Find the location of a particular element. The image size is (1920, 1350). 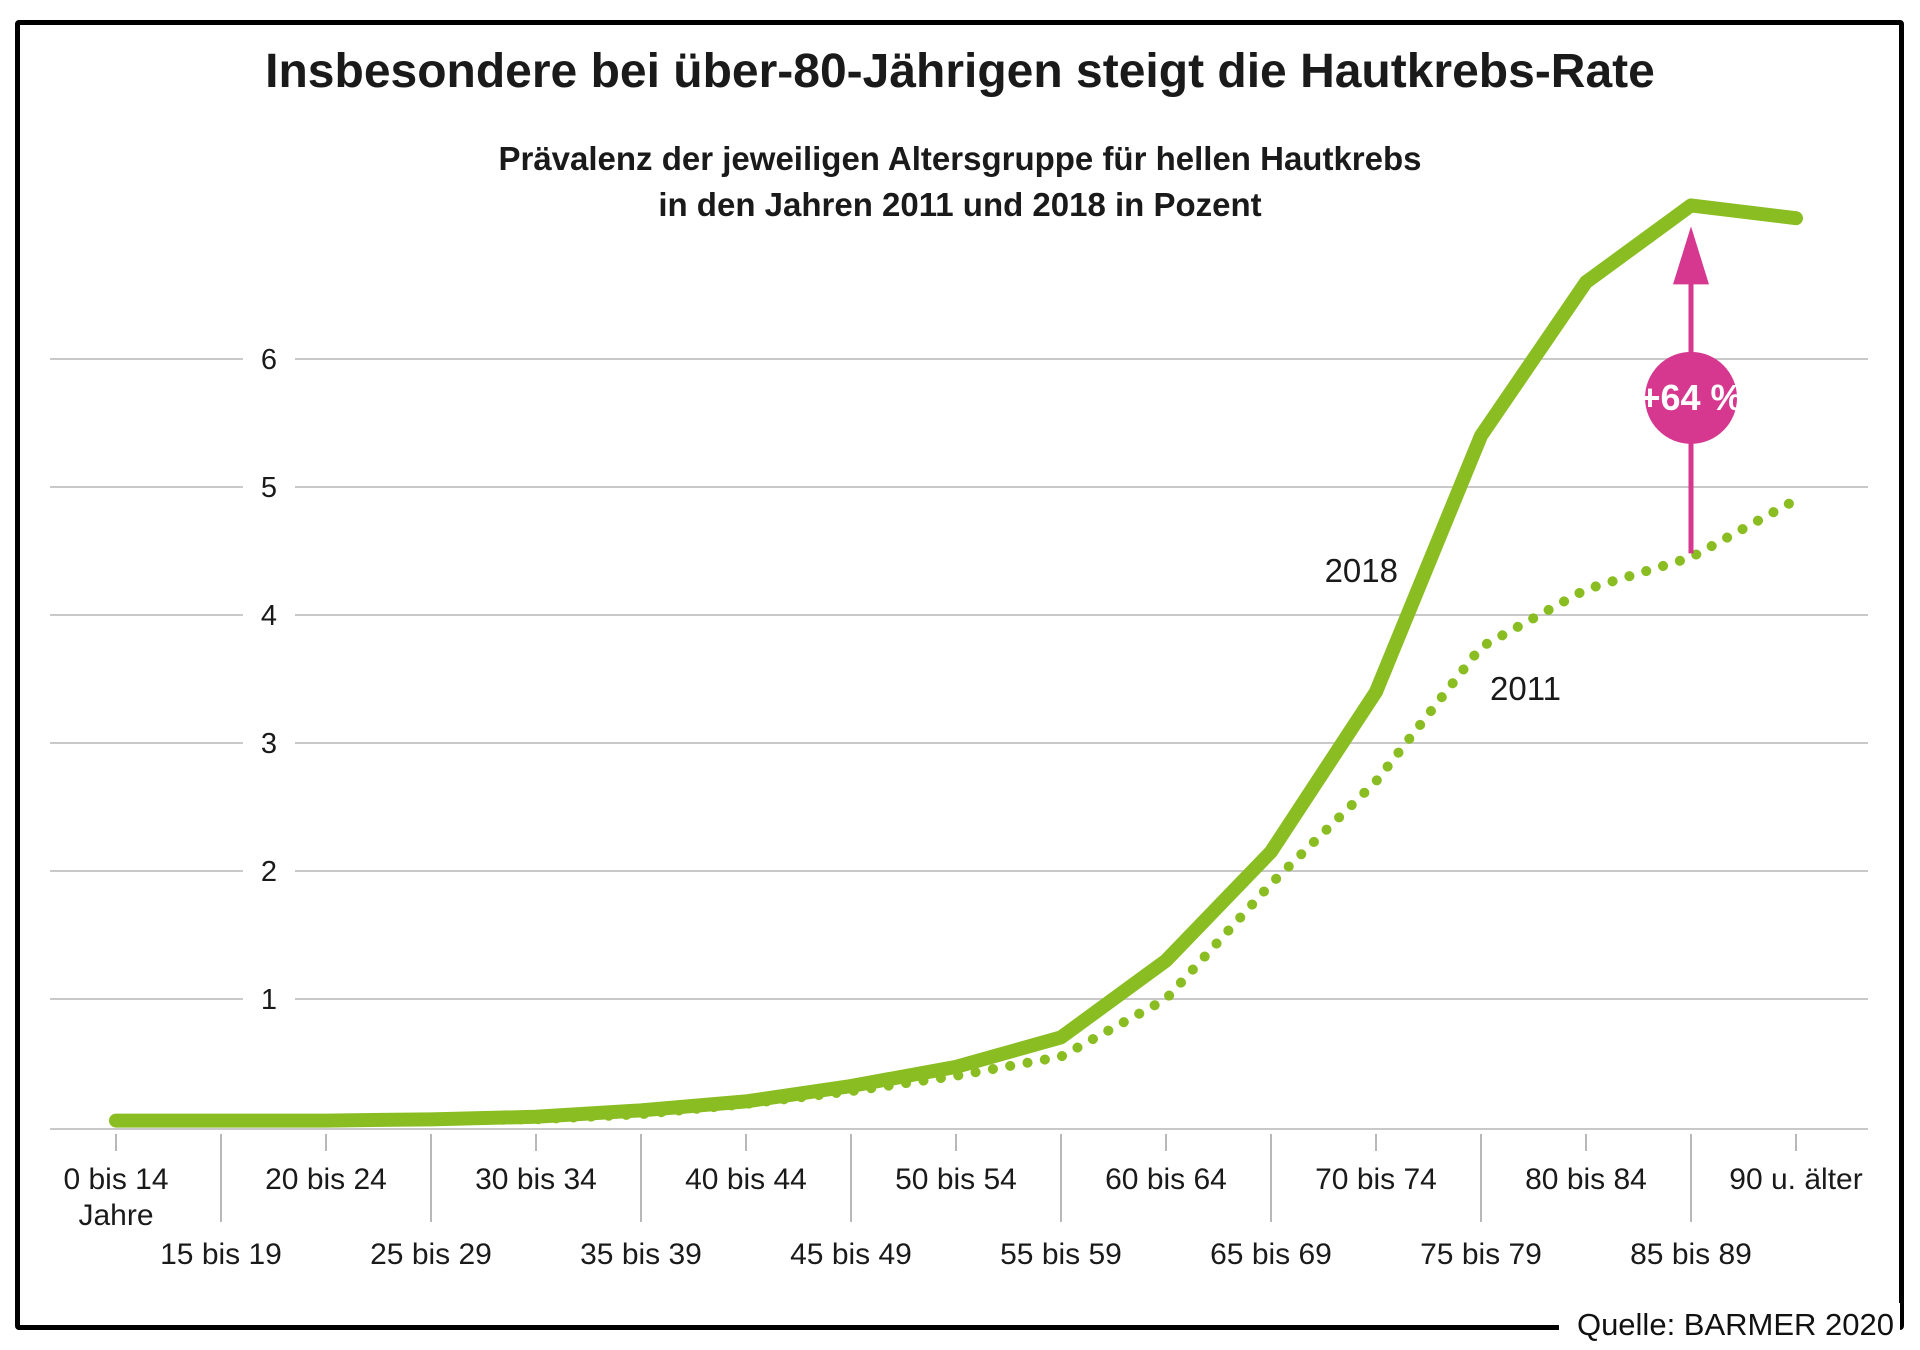

y-tick-label-2: 2 is located at coordinates (269, 872).